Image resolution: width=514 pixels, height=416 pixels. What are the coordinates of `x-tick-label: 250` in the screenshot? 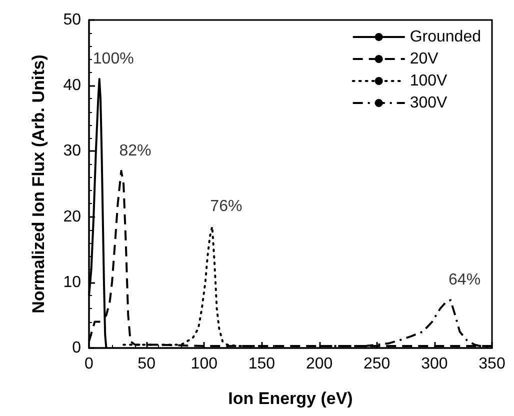 It's located at (377, 364).